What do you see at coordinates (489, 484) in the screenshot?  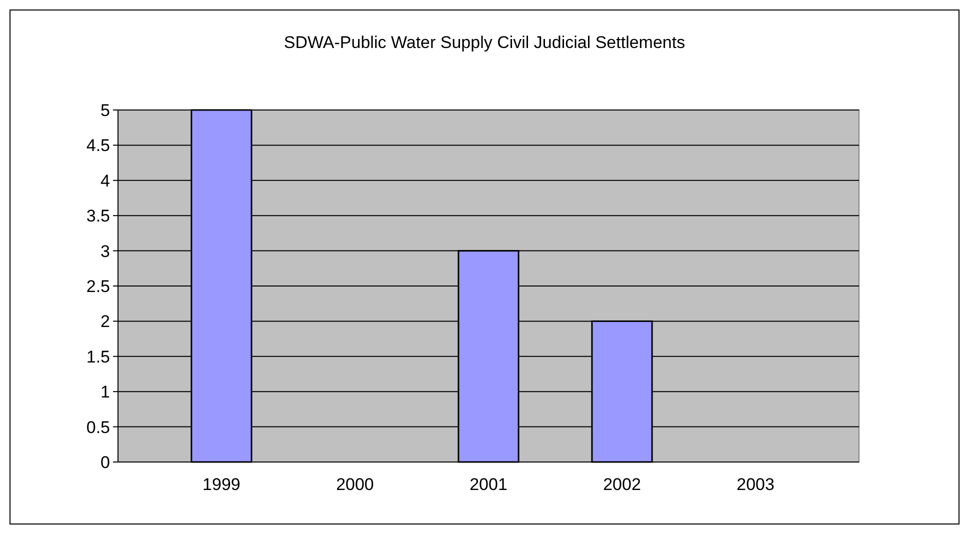 I see `x-tick-label: 2001` at bounding box center [489, 484].